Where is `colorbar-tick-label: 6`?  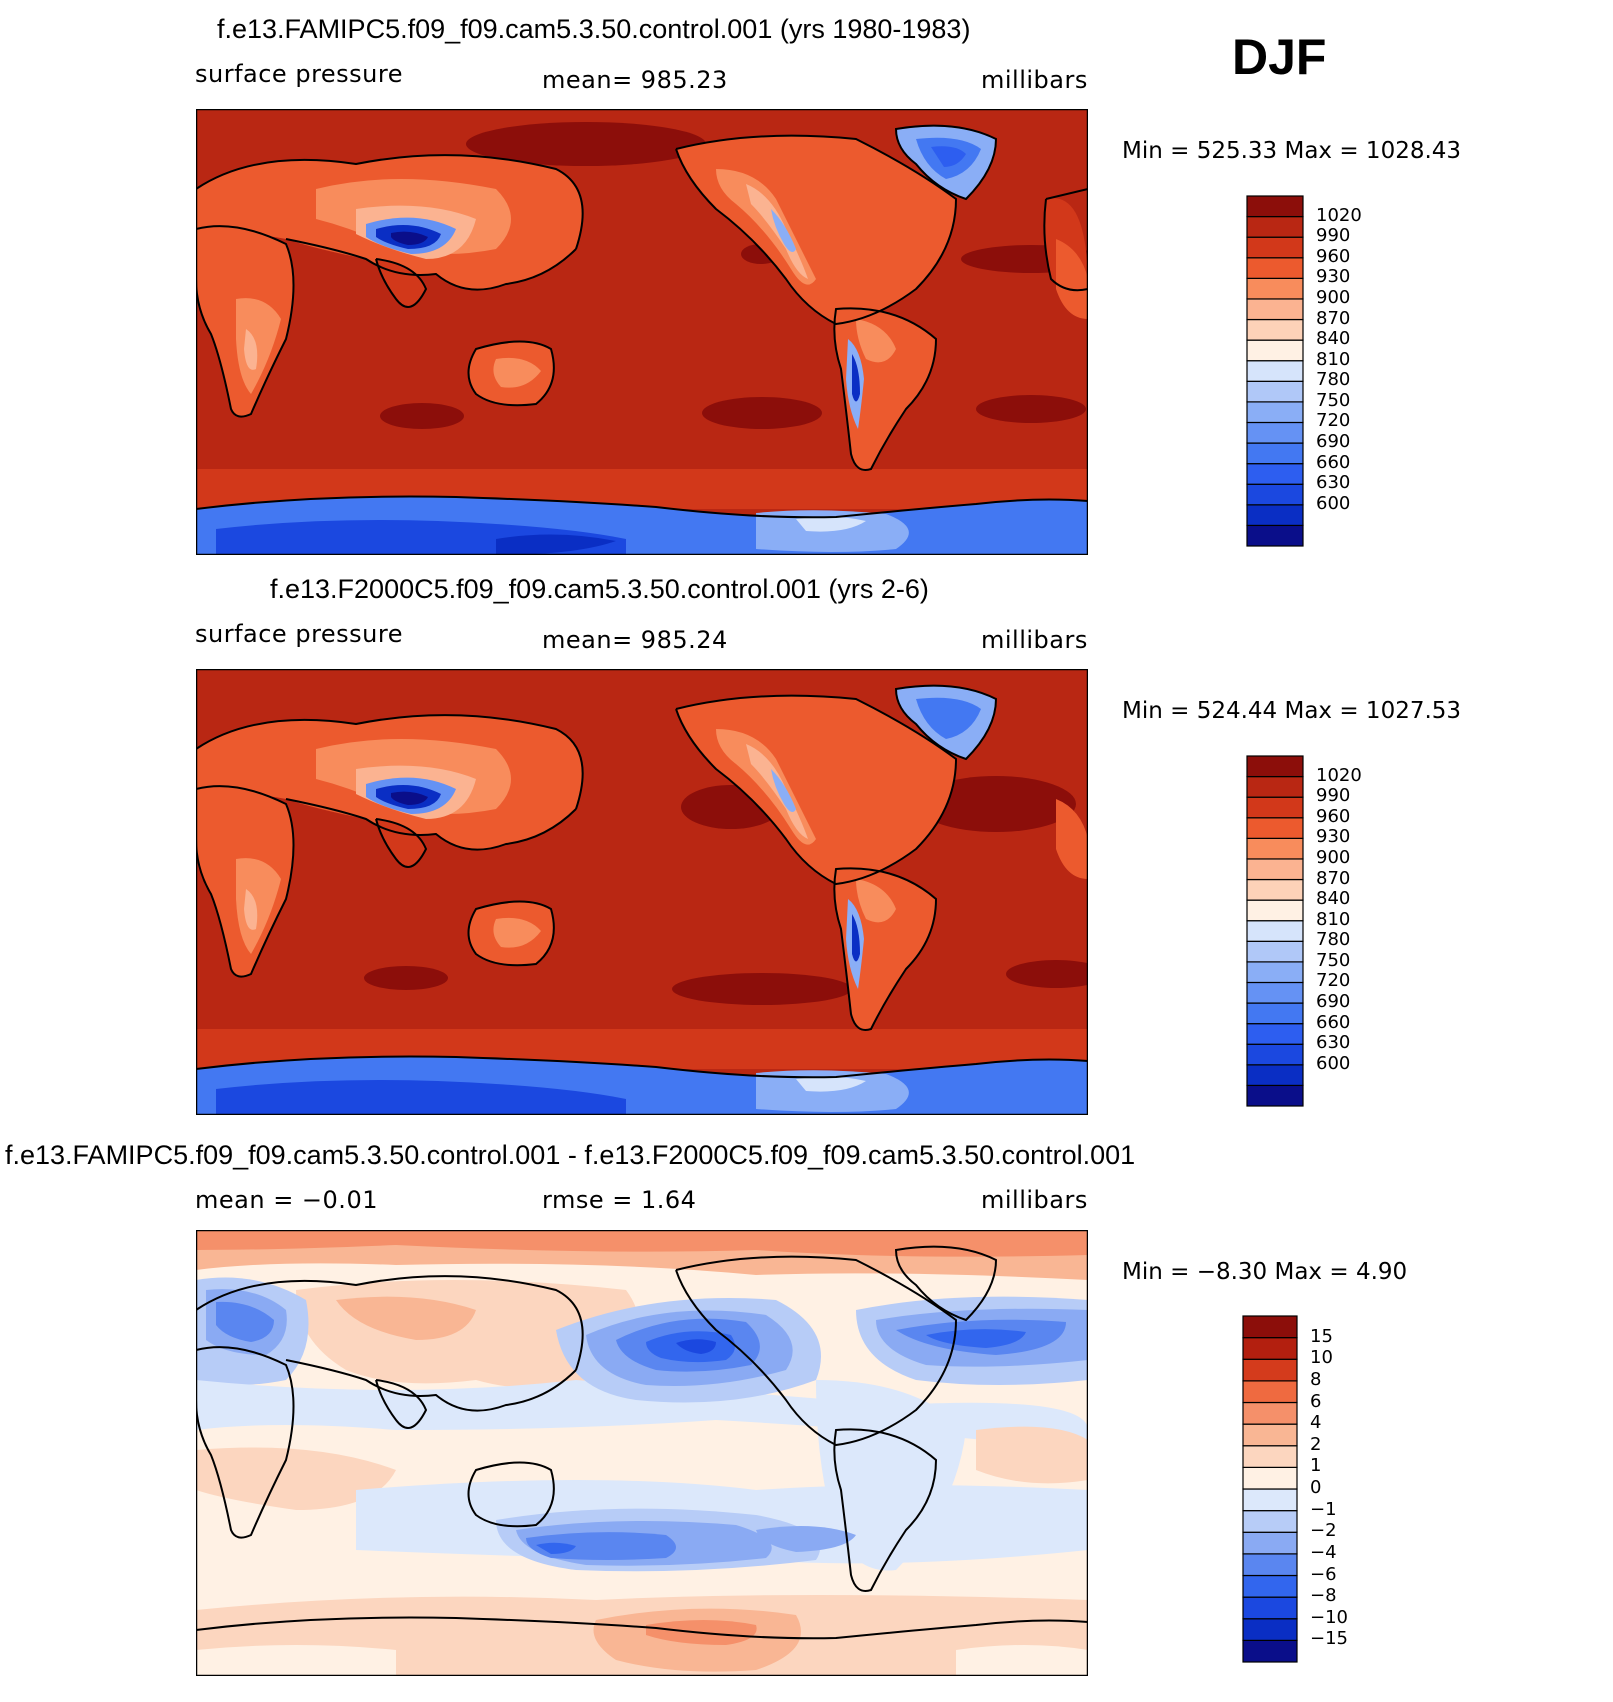 colorbar-tick-label: 6 is located at coordinates (1316, 1401).